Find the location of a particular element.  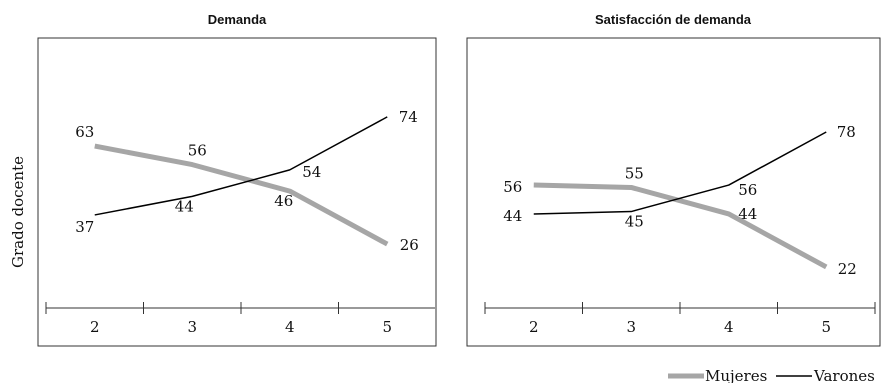

chart-title: Demanda is located at coordinates (237, 19).